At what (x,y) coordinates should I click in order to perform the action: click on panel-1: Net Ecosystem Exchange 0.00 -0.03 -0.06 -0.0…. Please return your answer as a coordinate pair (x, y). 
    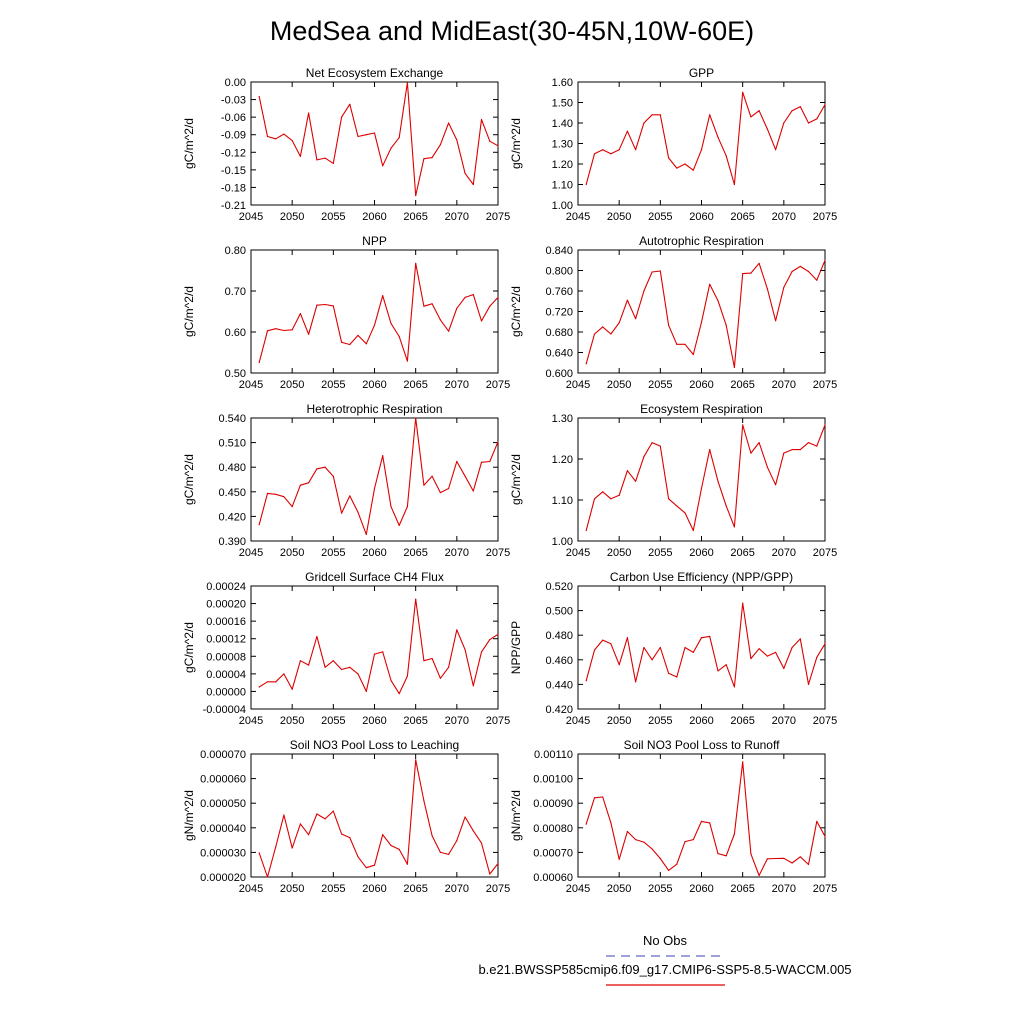
    Looking at the image, I should click on (346, 144).